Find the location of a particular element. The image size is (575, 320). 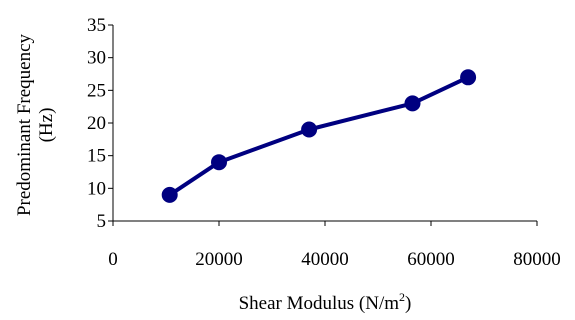

y-axis-label-line-2: (Hz) is located at coordinates (46, 125).